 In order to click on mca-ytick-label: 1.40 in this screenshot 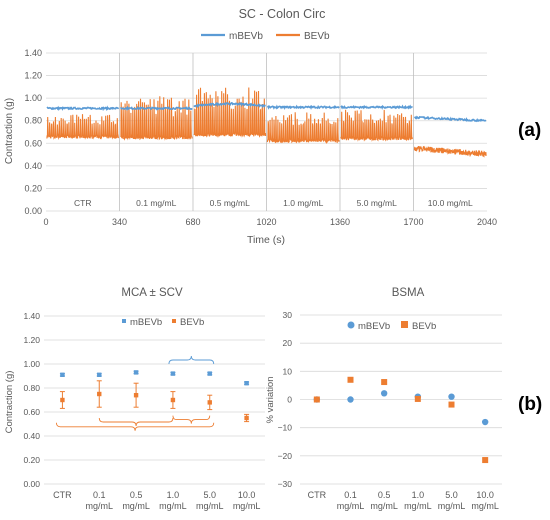, I will do `click(31, 316)`.